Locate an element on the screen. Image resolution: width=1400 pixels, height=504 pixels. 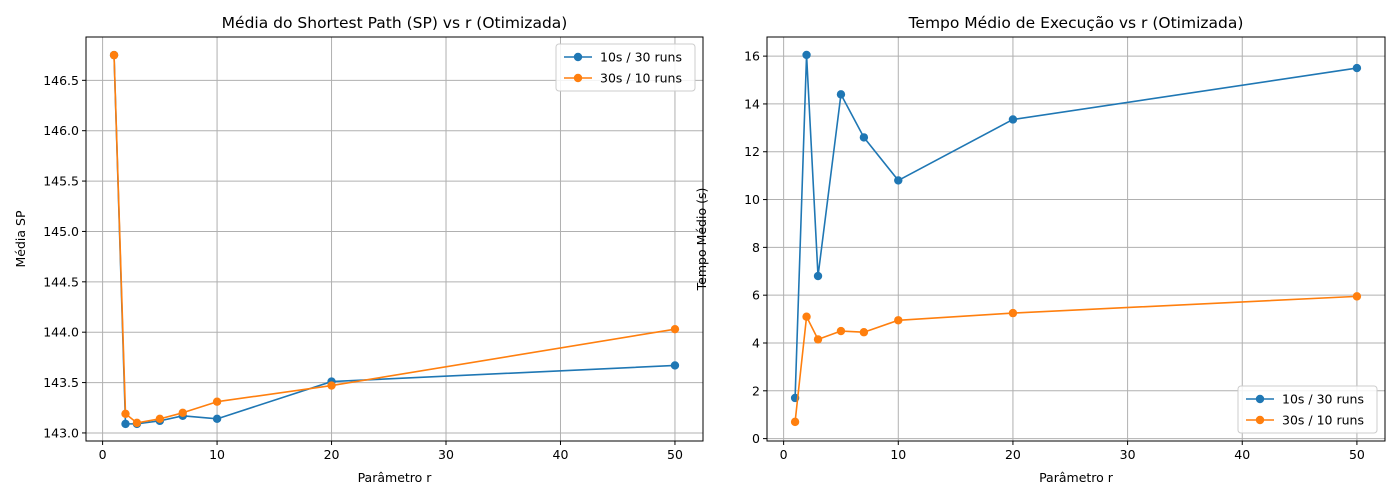
time-legend-box is located at coordinates (1307, 409).